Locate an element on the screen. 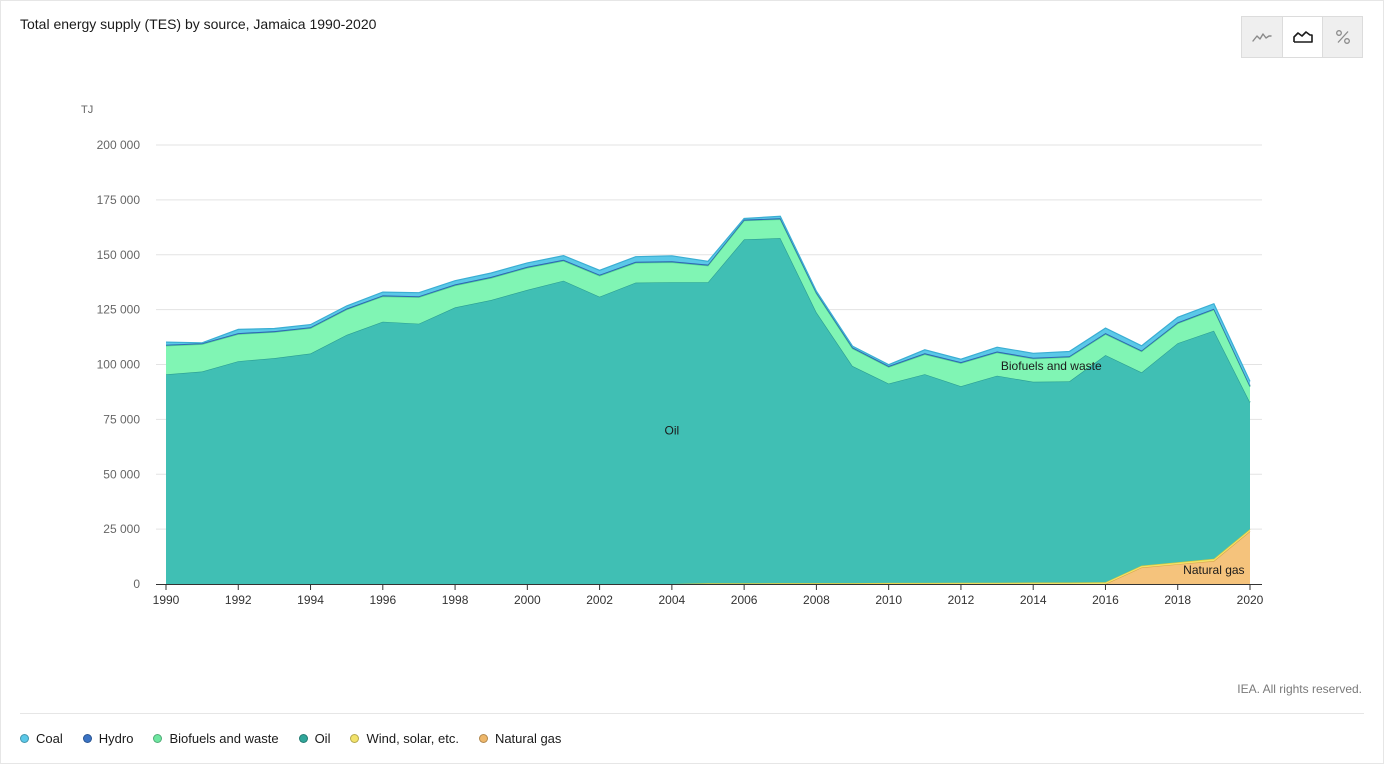  y-tick-label: 125 000 is located at coordinates (119, 310).